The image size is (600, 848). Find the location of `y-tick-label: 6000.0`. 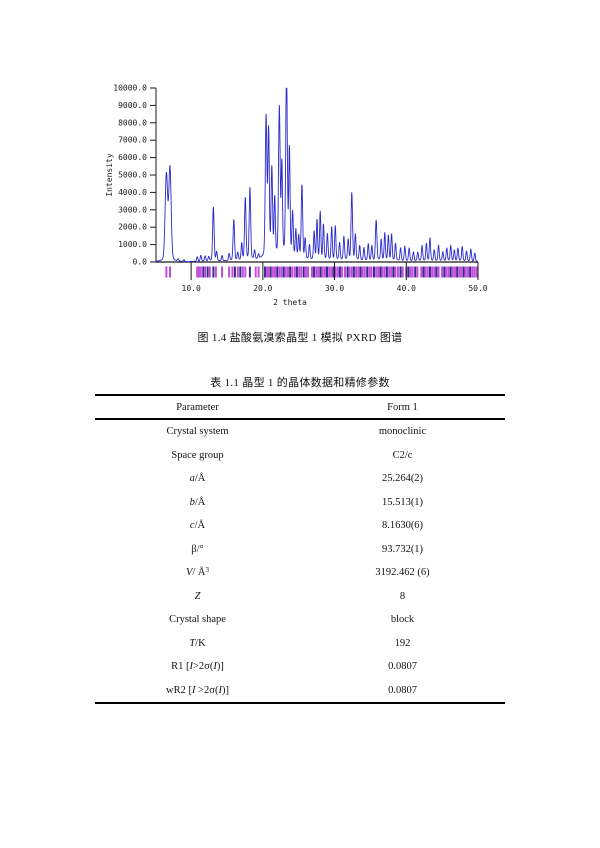

y-tick-label: 6000.0 is located at coordinates (132, 157).